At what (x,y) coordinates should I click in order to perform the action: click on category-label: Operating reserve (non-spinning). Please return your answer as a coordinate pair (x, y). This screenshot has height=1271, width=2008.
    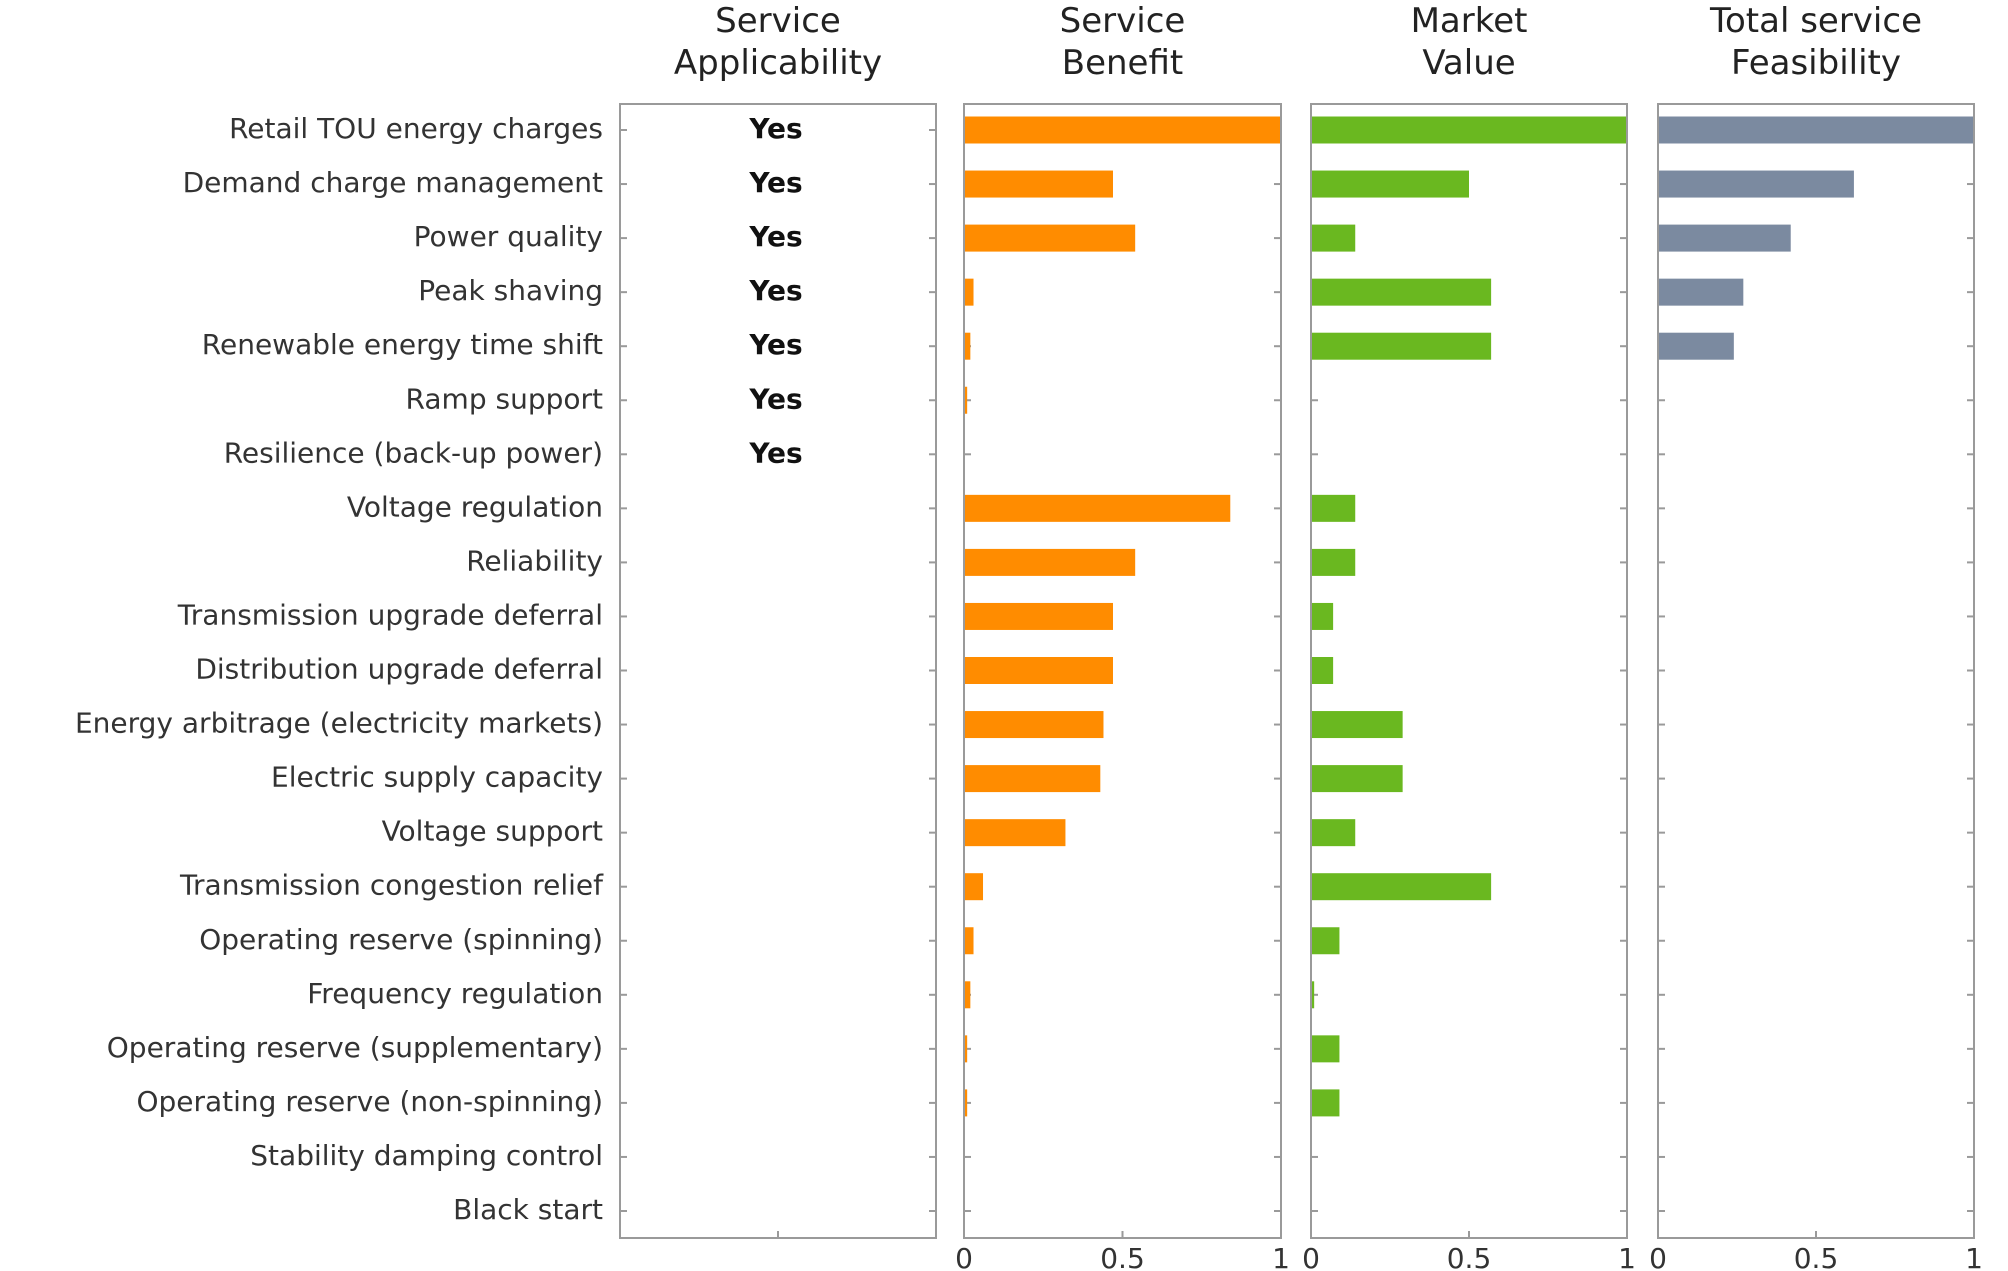
    Looking at the image, I should click on (369, 1101).